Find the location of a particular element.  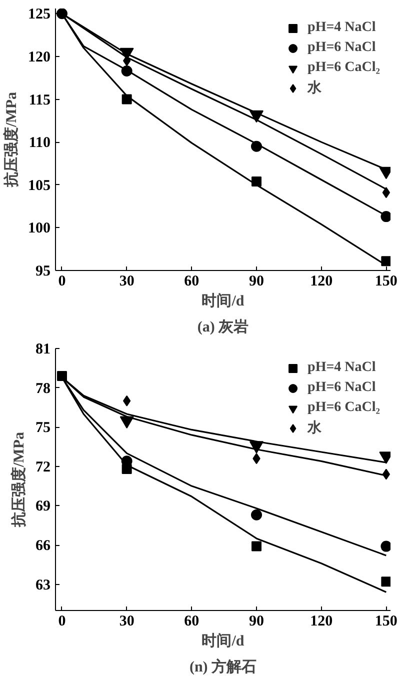

y-tick-label: 81 is located at coordinates (43, 350).